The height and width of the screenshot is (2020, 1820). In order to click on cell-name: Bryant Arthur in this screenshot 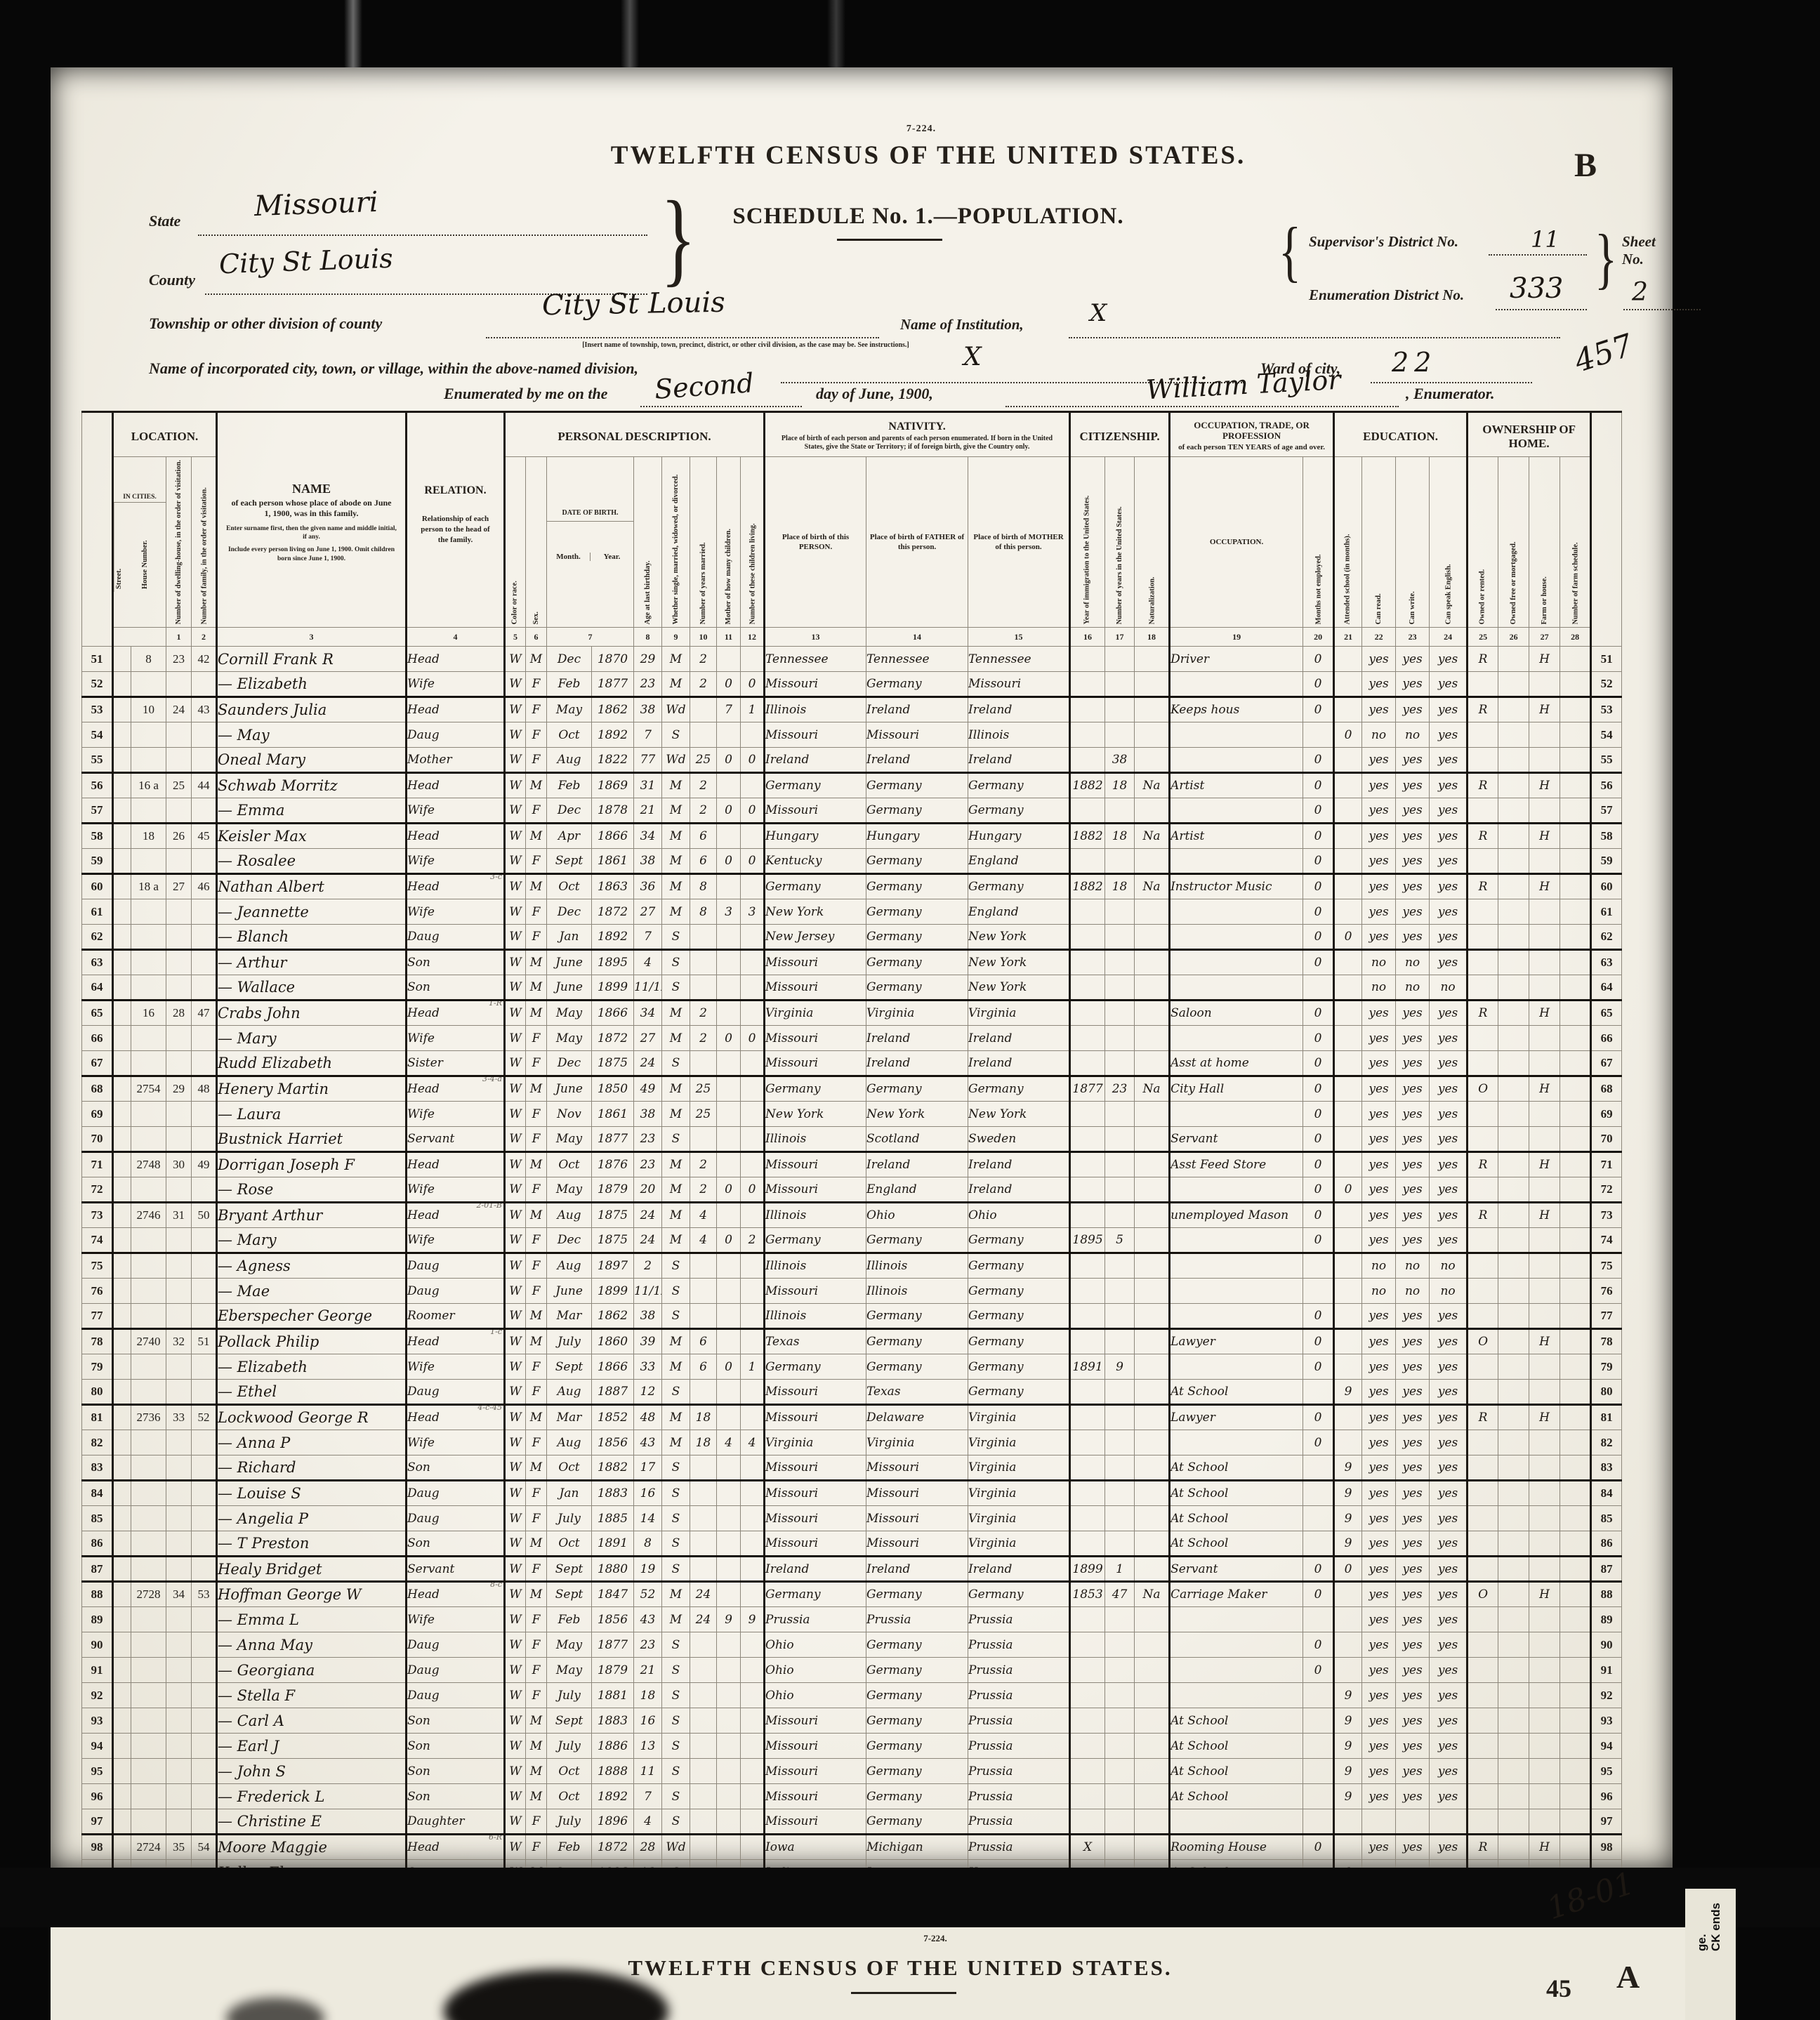, I will do `click(311, 1215)`.